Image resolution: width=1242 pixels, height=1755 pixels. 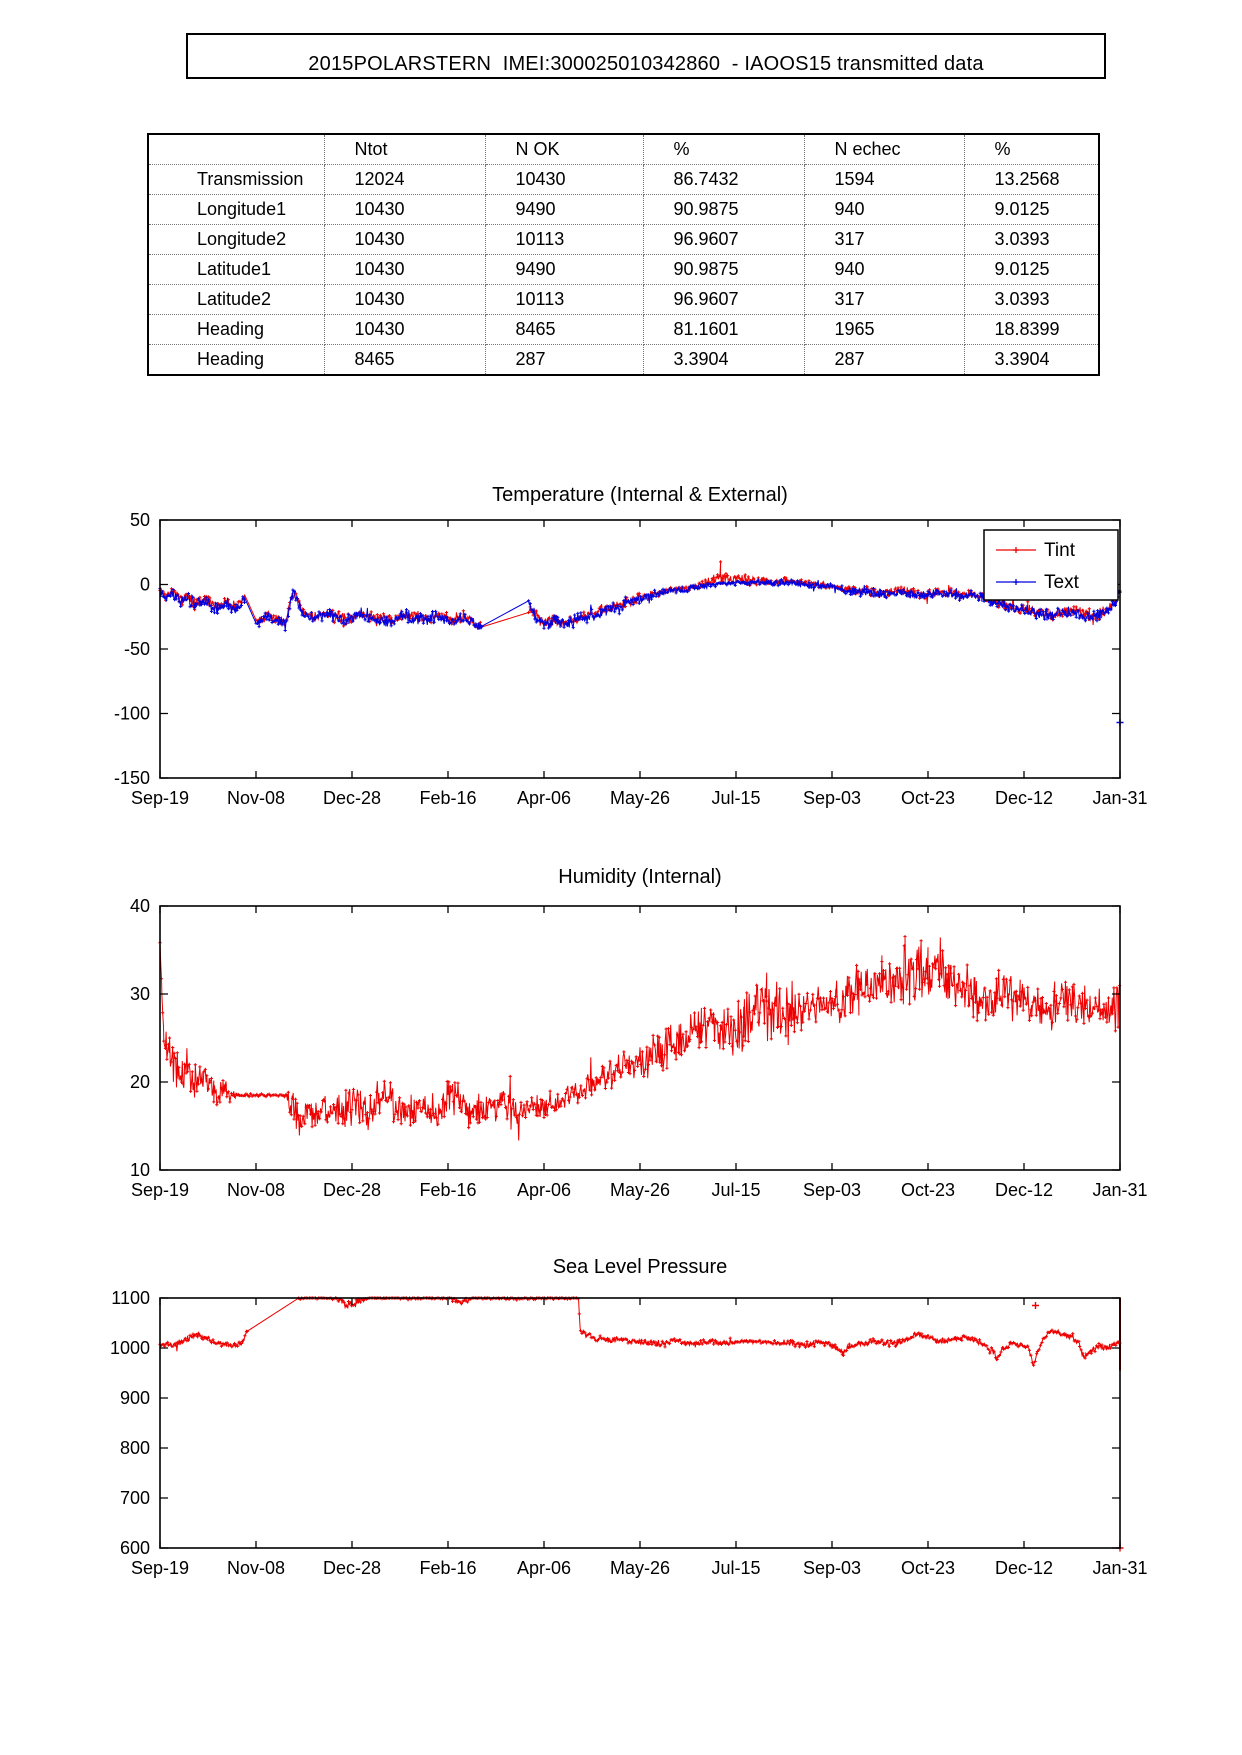 I want to click on table-header-row: Ntot N OK% N echec%, so click(x=623, y=149).